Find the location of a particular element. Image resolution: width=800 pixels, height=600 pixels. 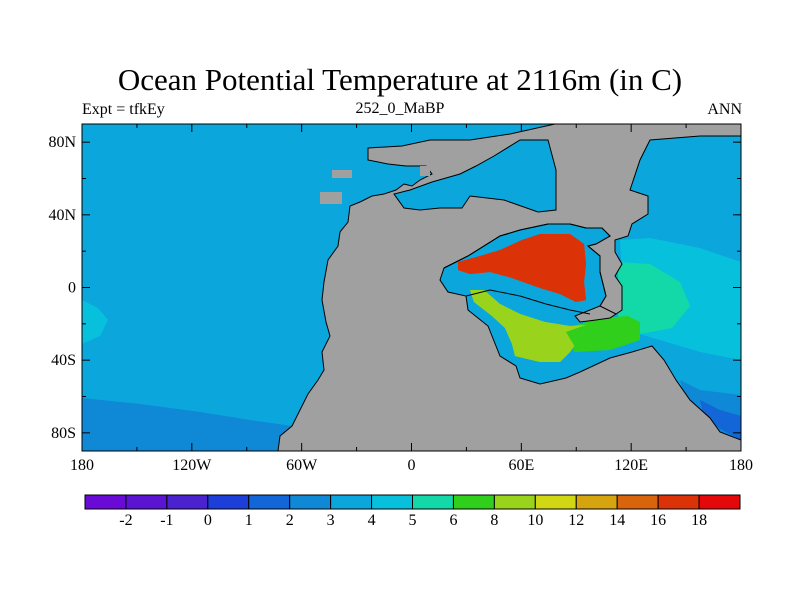

ocean-cold-band is located at coordinates (187, 424).